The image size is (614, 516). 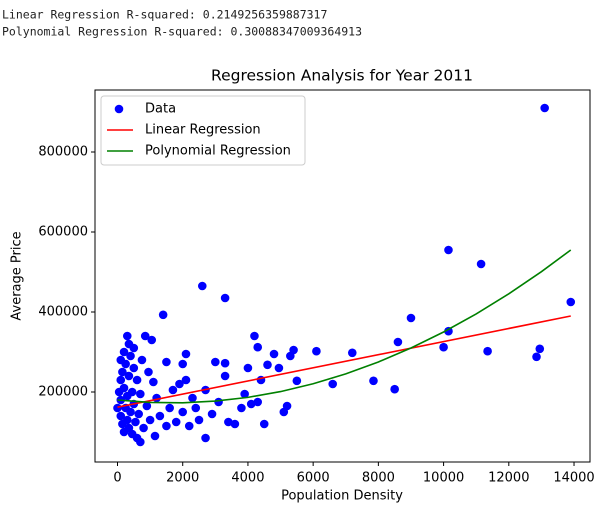 What do you see at coordinates (573, 478) in the screenshot?
I see `x-tick-label: 14000` at bounding box center [573, 478].